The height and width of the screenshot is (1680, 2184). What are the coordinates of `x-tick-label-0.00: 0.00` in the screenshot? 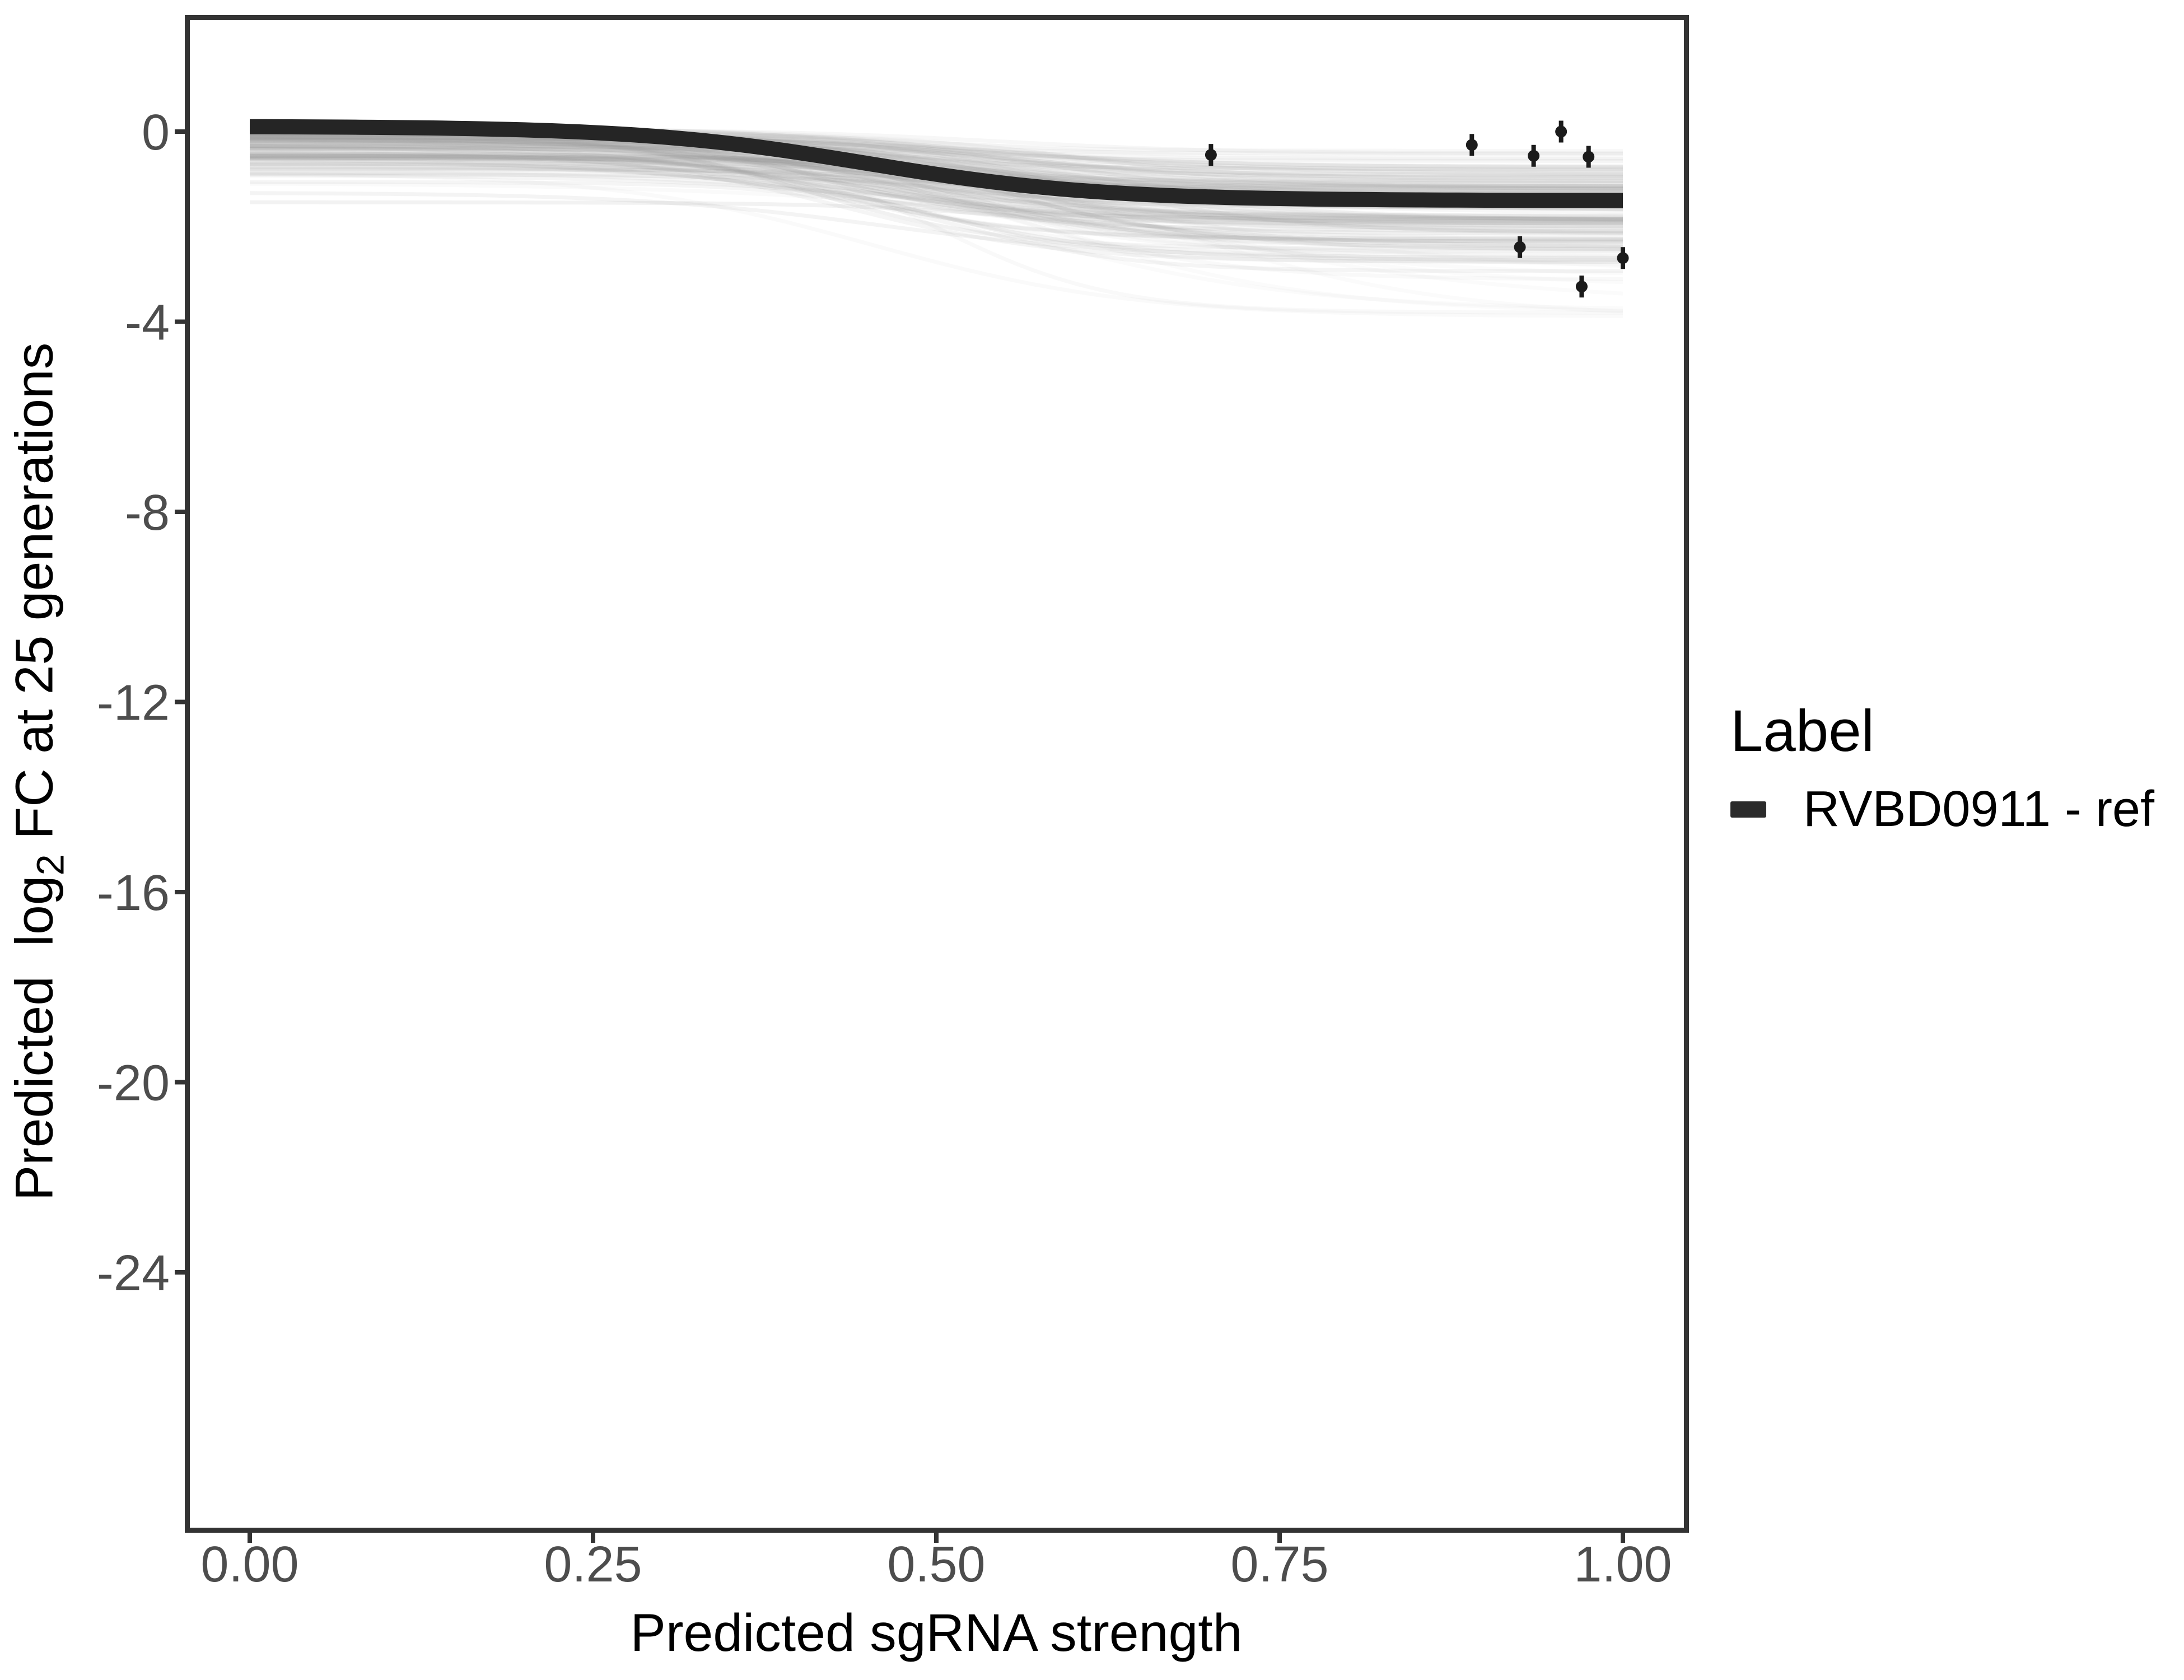 It's located at (249, 1565).